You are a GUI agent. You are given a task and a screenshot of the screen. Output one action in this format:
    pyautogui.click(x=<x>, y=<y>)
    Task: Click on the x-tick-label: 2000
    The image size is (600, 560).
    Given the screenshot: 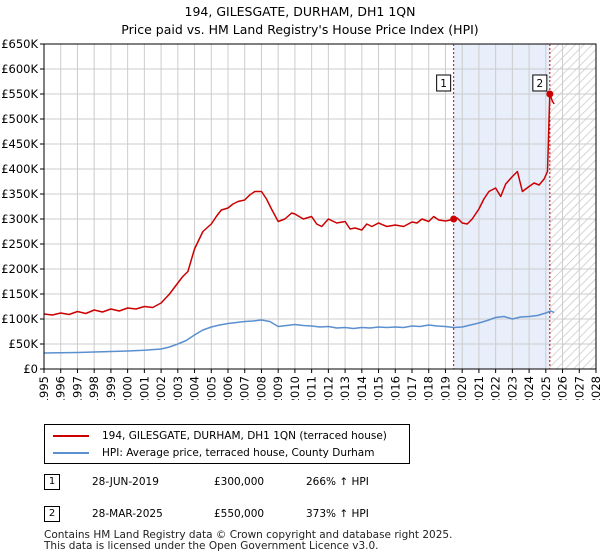 What is the action you would take?
    pyautogui.click(x=128, y=388)
    